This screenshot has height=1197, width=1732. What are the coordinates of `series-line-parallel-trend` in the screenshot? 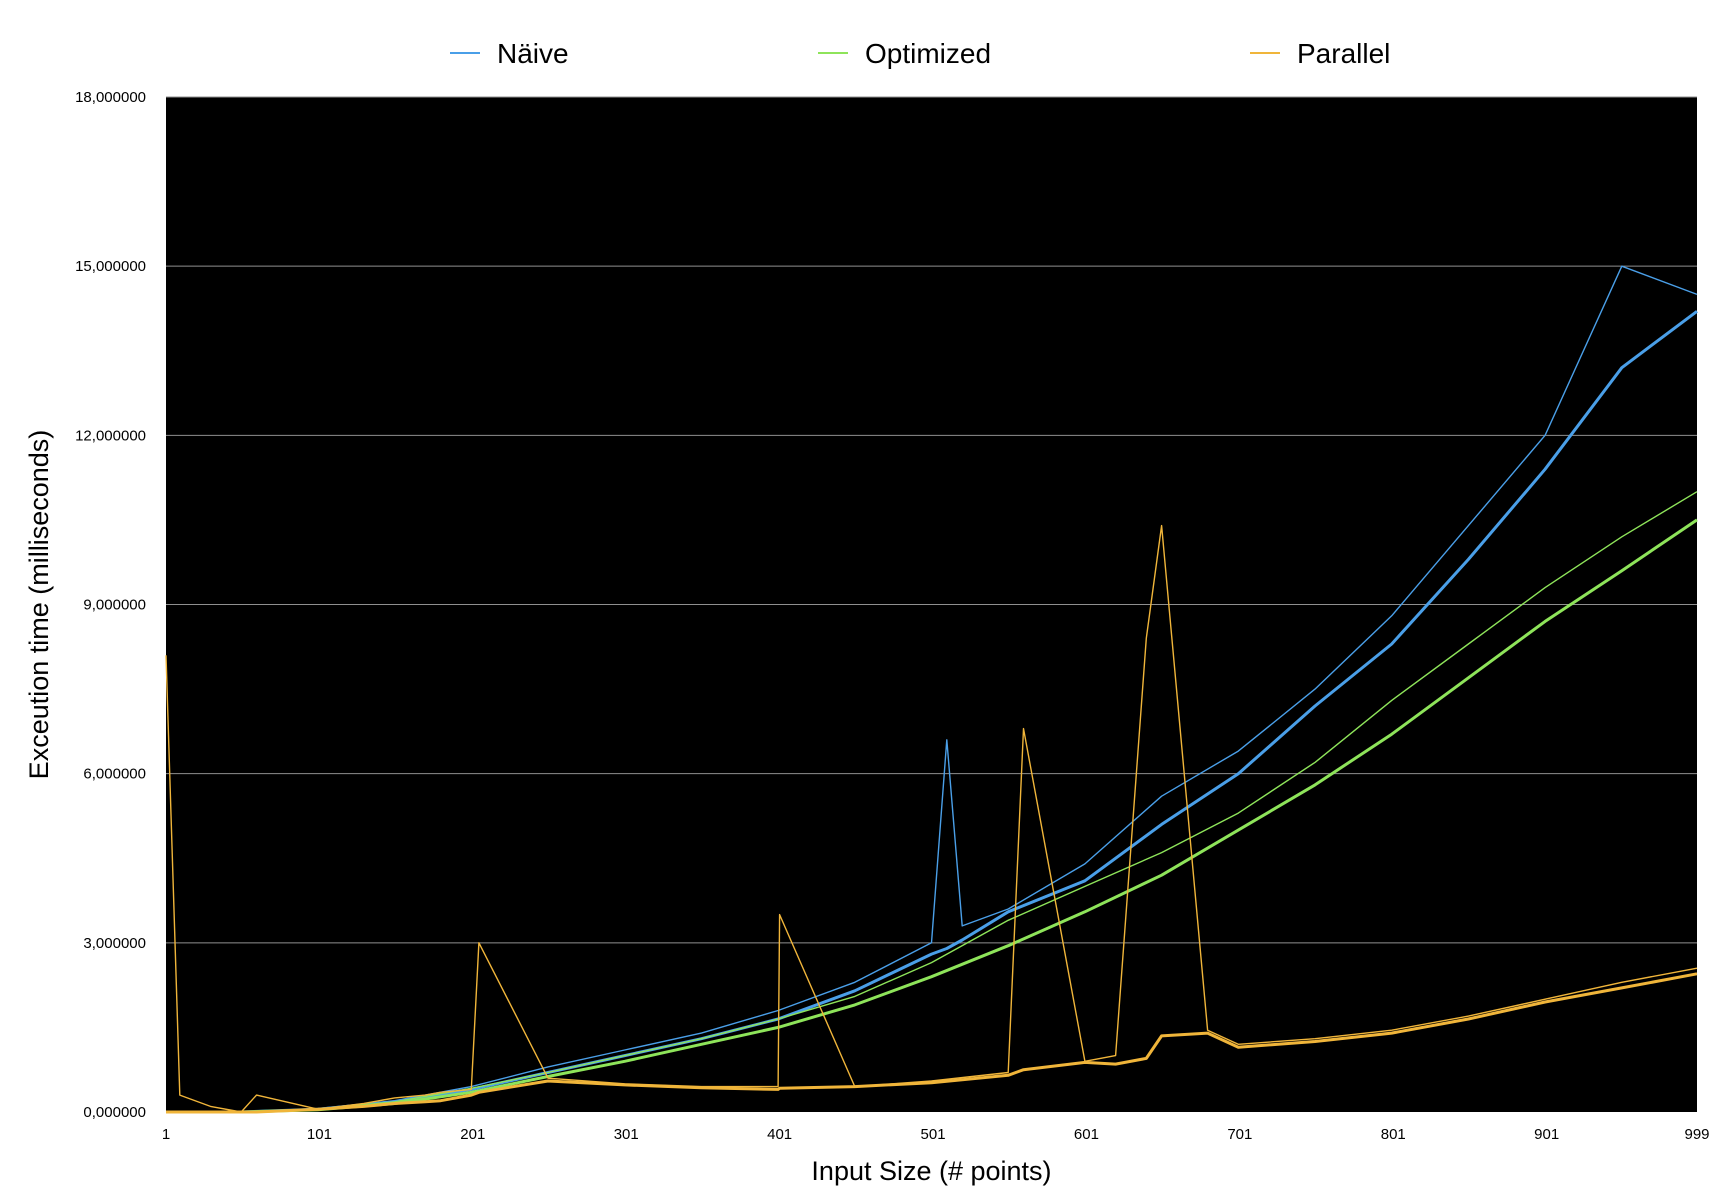 It's located at (932, 1043).